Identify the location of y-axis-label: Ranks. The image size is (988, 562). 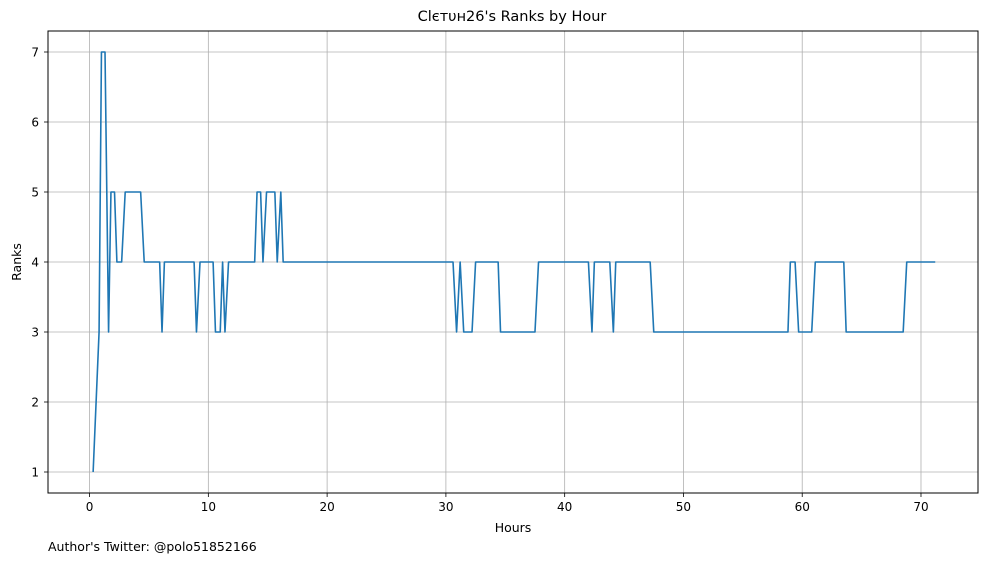
(16, 262).